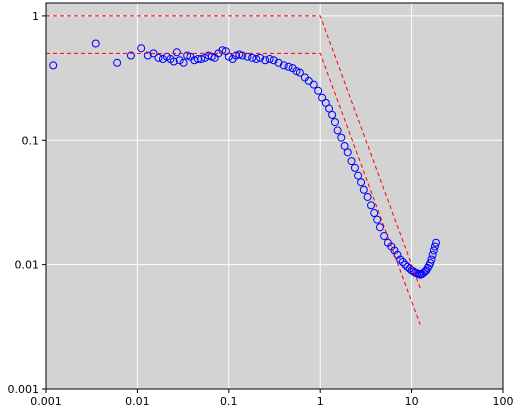 The height and width of the screenshot is (420, 520). What do you see at coordinates (27, 265) in the screenshot?
I see `y-tick-label: 0.01` at bounding box center [27, 265].